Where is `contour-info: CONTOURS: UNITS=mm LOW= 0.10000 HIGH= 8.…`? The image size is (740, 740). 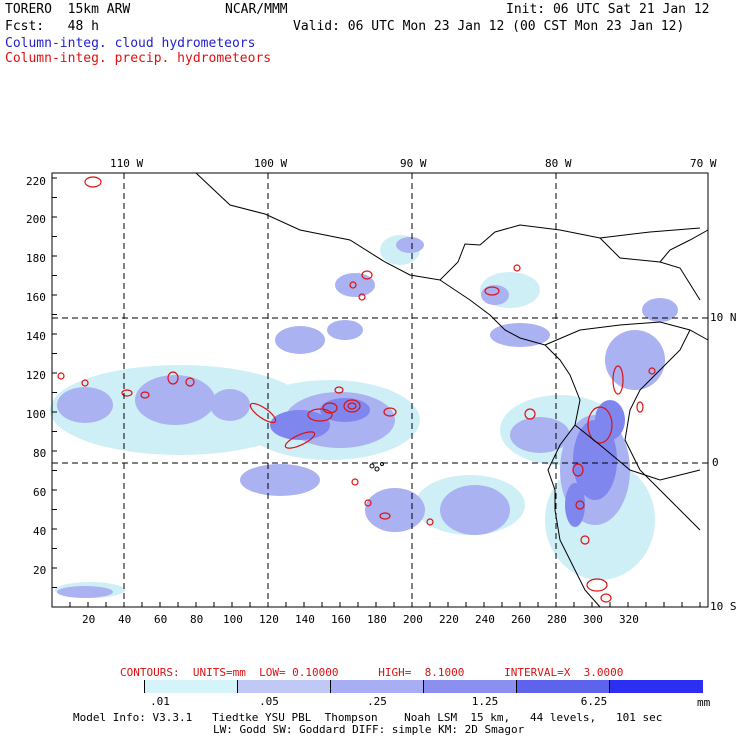
contour-info: CONTOURS: UNITS=mm LOW= 0.10000 HIGH= 8.… is located at coordinates (372, 672).